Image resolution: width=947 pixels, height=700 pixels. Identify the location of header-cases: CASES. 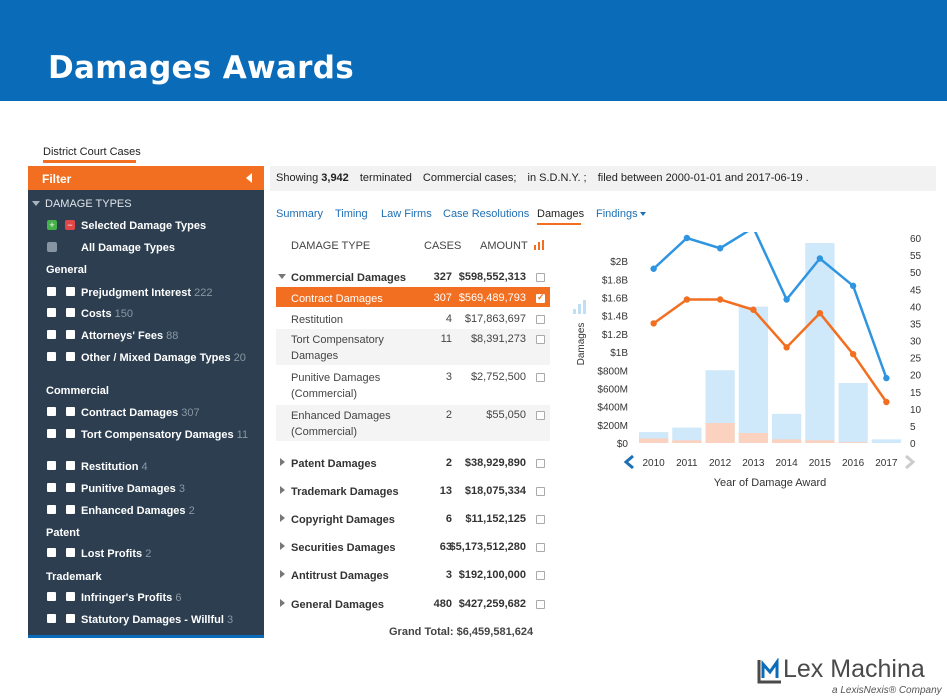
(443, 246).